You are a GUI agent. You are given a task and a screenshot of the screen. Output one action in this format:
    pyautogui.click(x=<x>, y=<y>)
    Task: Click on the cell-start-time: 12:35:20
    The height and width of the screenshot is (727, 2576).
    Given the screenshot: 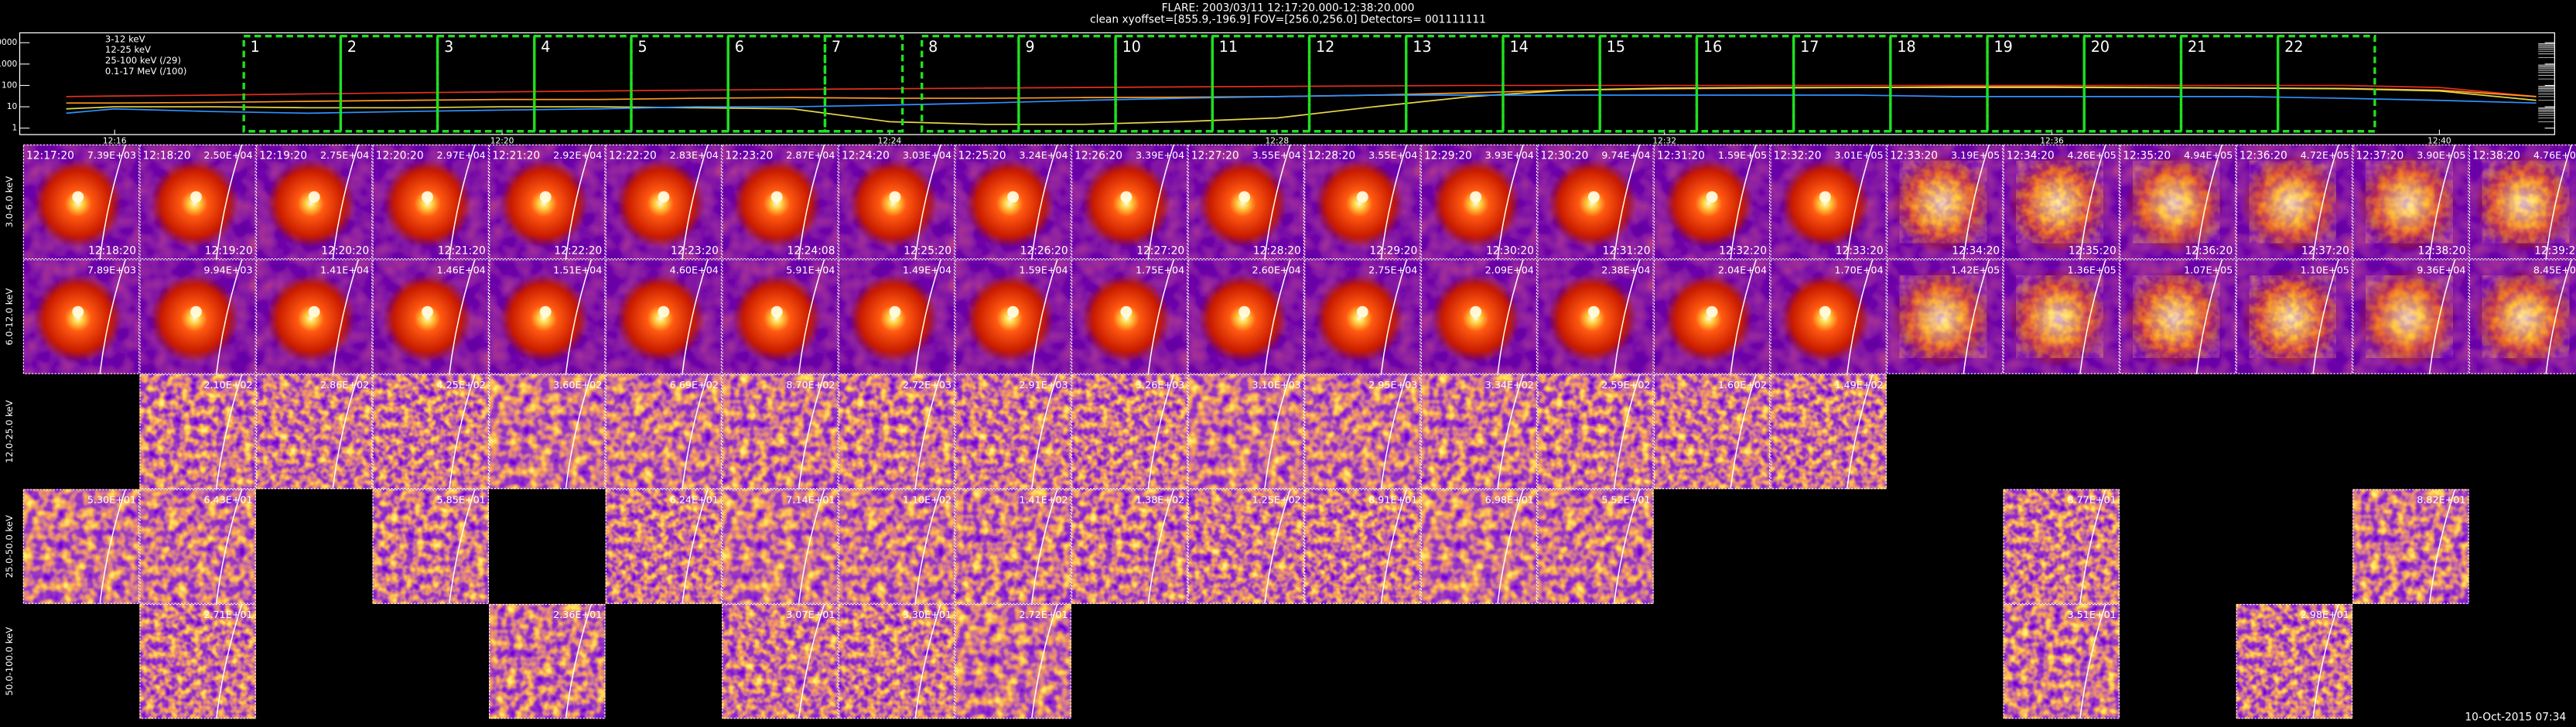 What is the action you would take?
    pyautogui.click(x=2147, y=156)
    